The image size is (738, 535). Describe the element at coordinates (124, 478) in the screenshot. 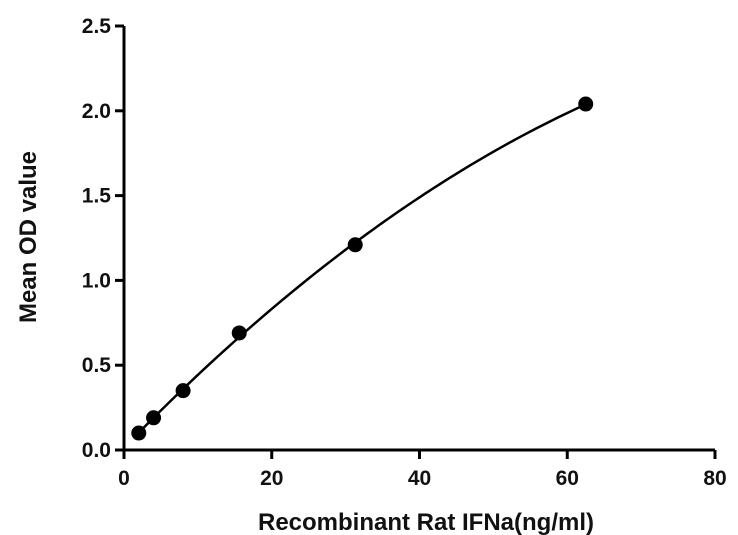

I see `x-tick-label: 0` at that location.